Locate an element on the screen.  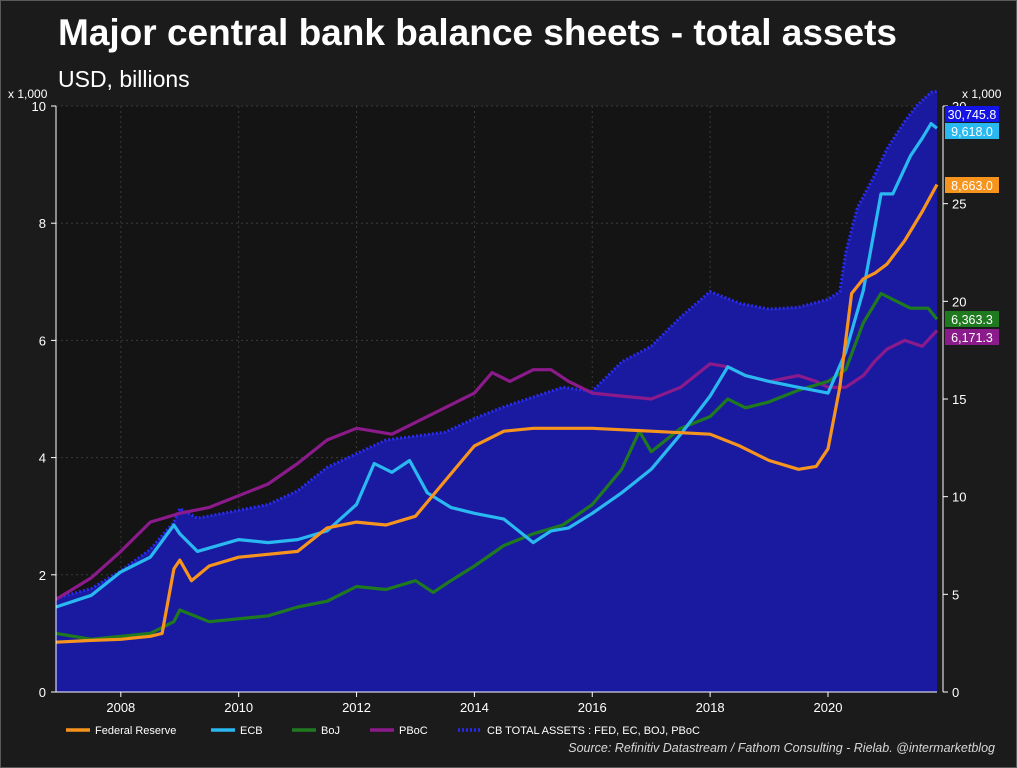
end-label-cb-total-assets-fed-ec-boj-pboc: 30,745.8 is located at coordinates (972, 114).